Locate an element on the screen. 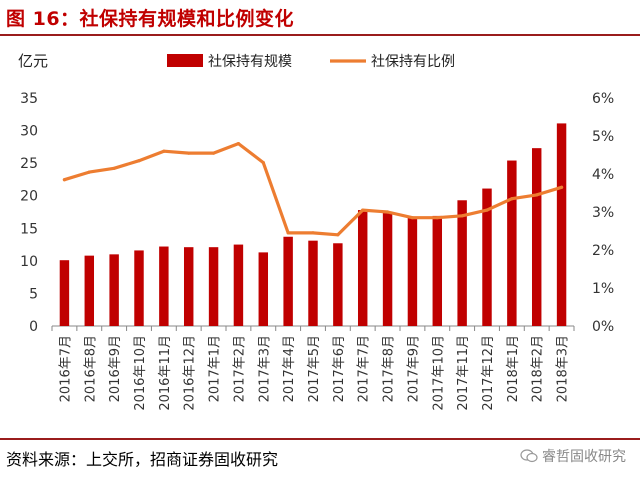 The width and height of the screenshot is (640, 480). legend: 社保持有规模 社保持有比例 is located at coordinates (311, 62).